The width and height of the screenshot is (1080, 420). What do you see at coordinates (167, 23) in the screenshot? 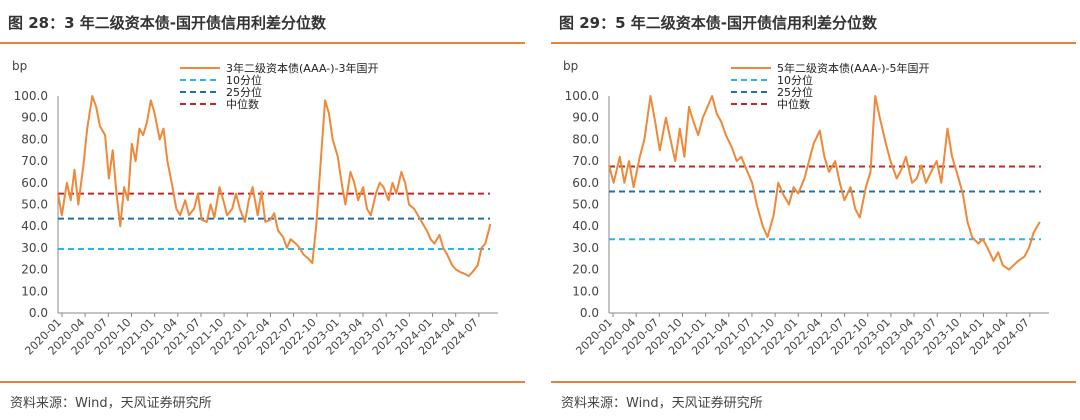
I see `figure-title: 图 28：3 年二级资本债-国开债信用利差分位数` at bounding box center [167, 23].